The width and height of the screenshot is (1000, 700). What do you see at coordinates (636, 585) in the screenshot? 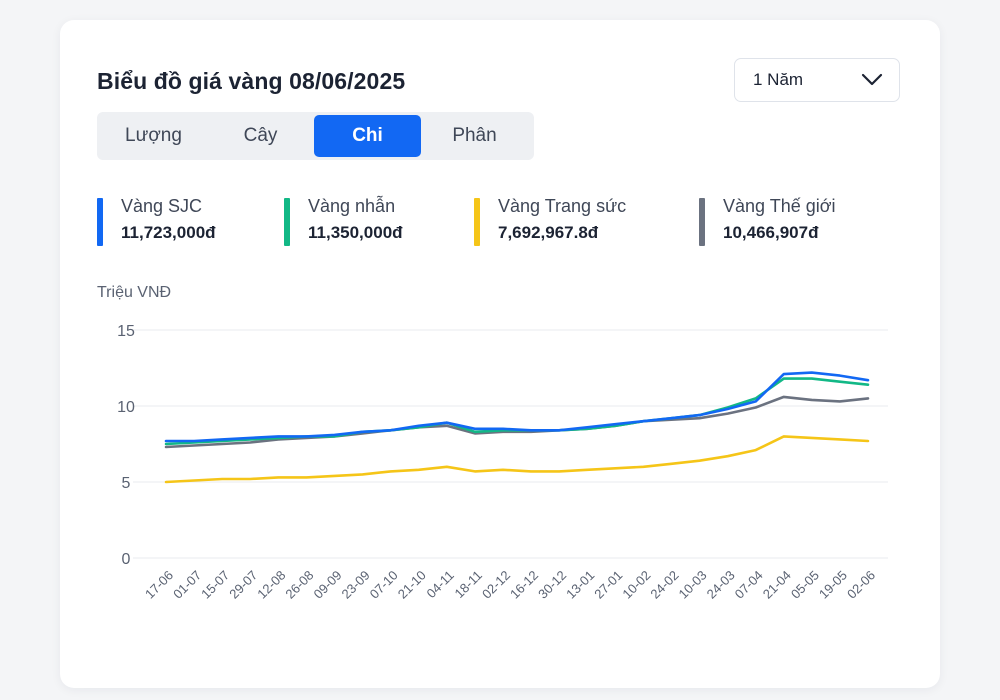
I see `x-tick-label: 10-02` at bounding box center [636, 585].